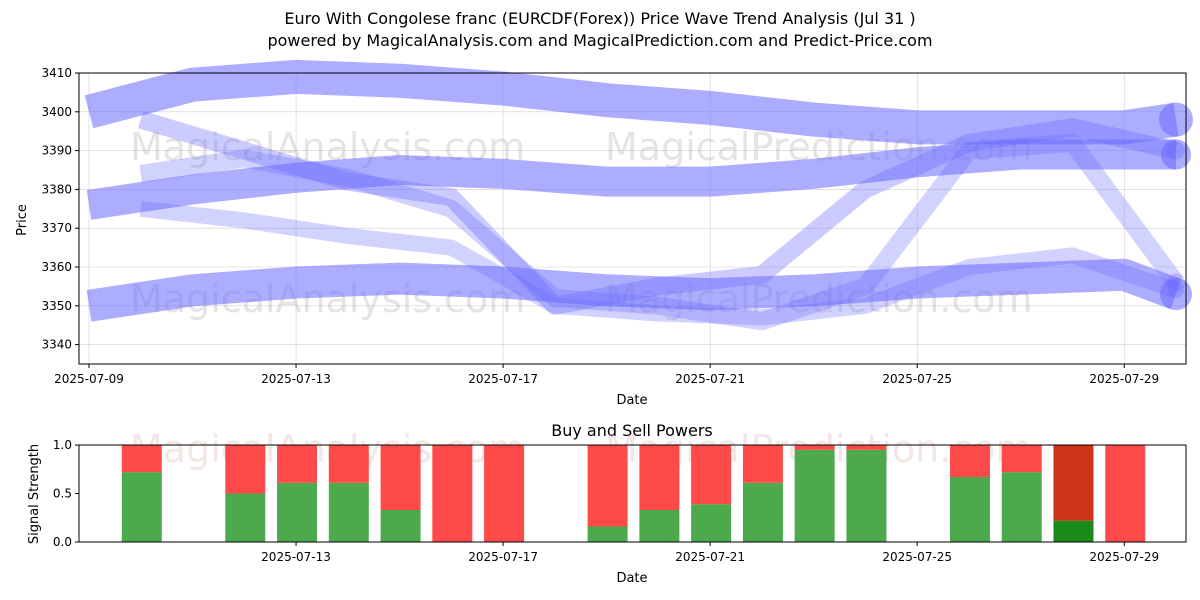 The image size is (1200, 600). What do you see at coordinates (1124, 379) in the screenshot?
I see `price-x-tick-label: 2025-07-29` at bounding box center [1124, 379].